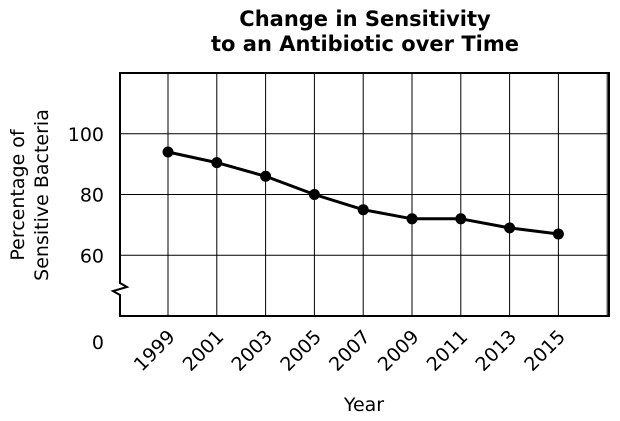  Describe the element at coordinates (155, 351) in the screenshot. I see `x-tick-label: 1999` at that location.